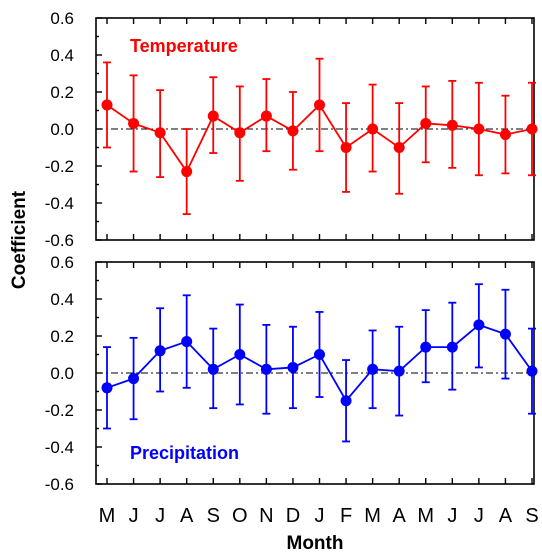  Describe the element at coordinates (266, 516) in the screenshot. I see `x-tick-label: N` at that location.